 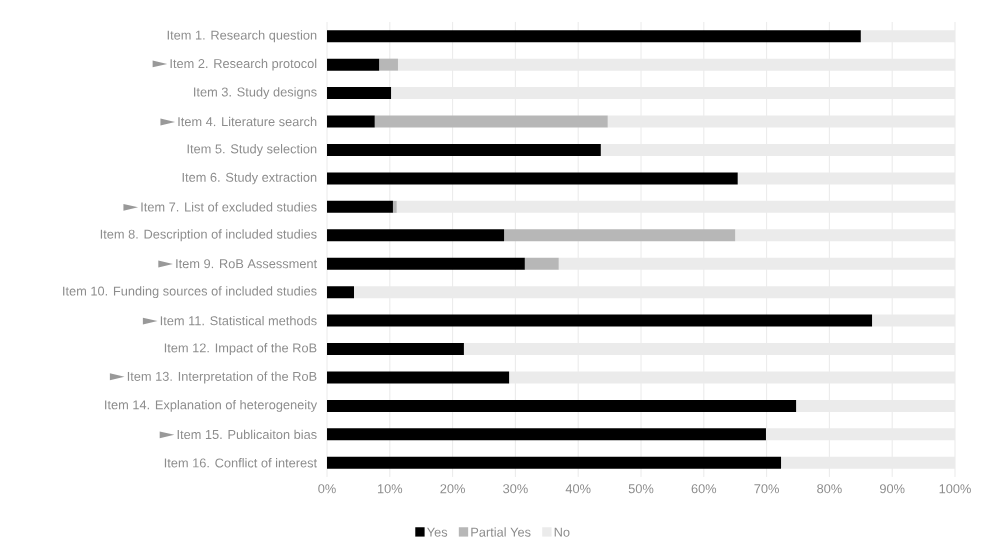 I want to click on x-tick-label: 10%, so click(x=390, y=489).